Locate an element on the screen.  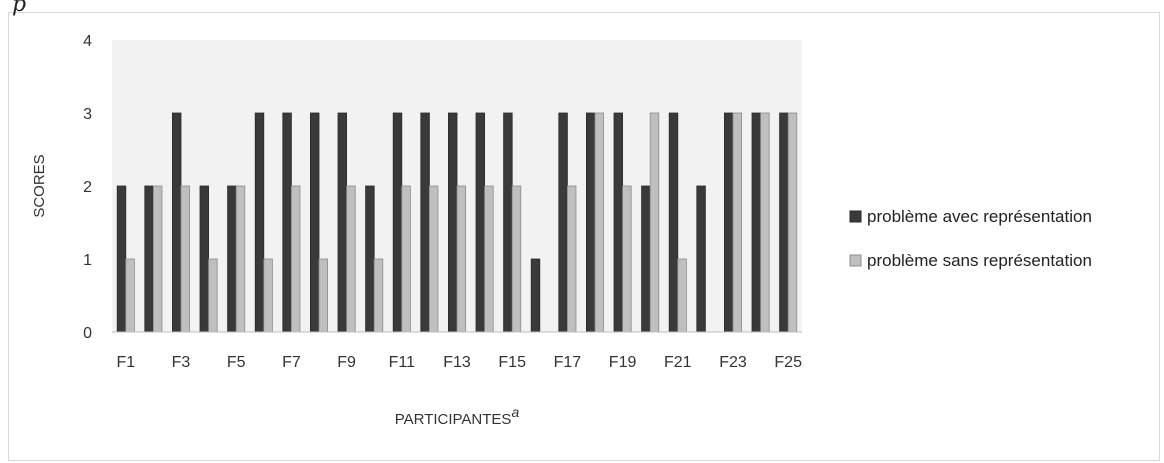
x-tick-label: F11 is located at coordinates (402, 362).